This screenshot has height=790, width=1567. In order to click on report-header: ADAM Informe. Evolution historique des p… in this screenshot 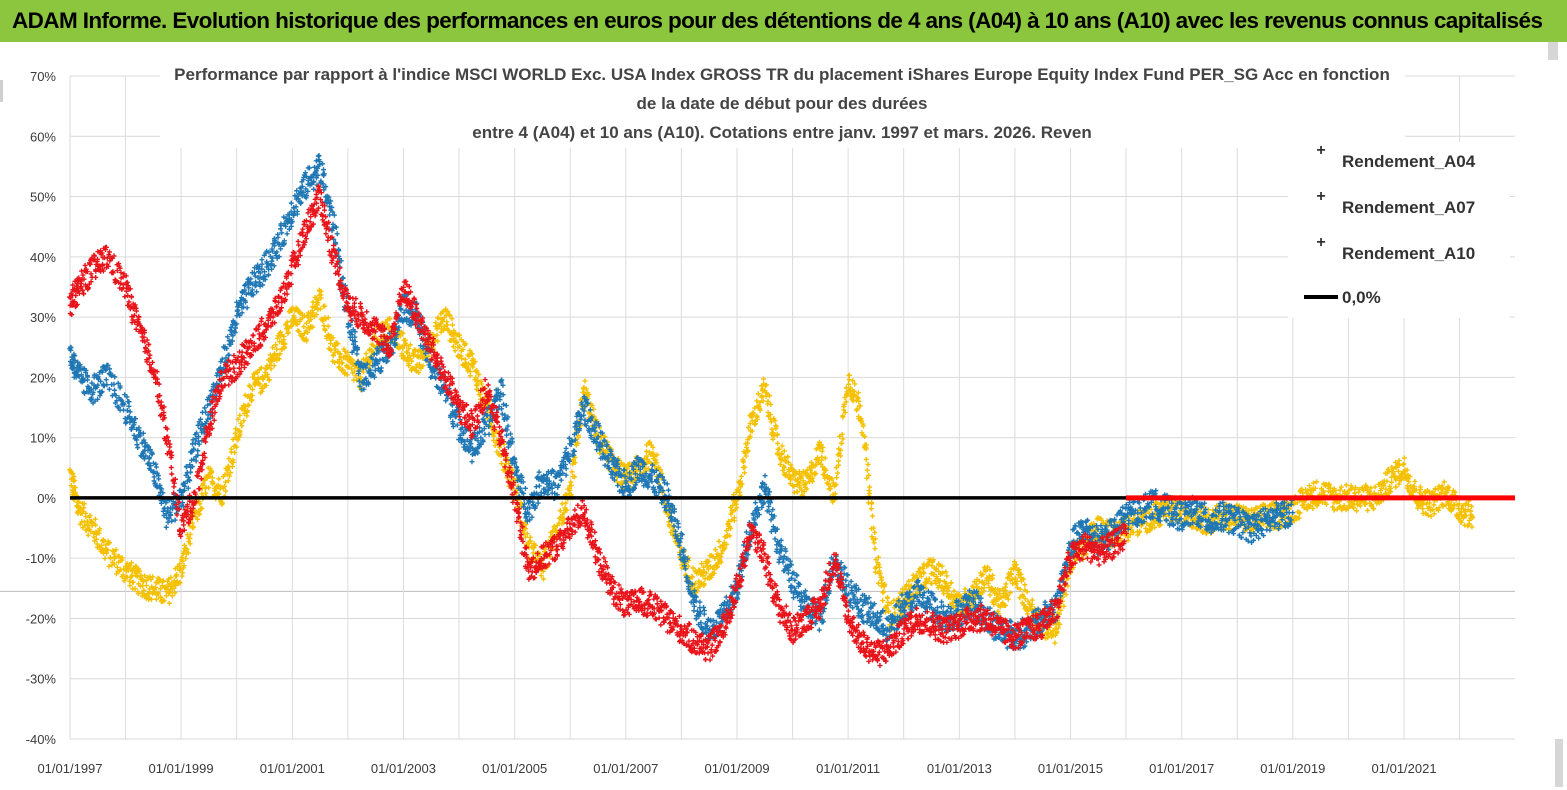, I will do `click(783, 21)`.